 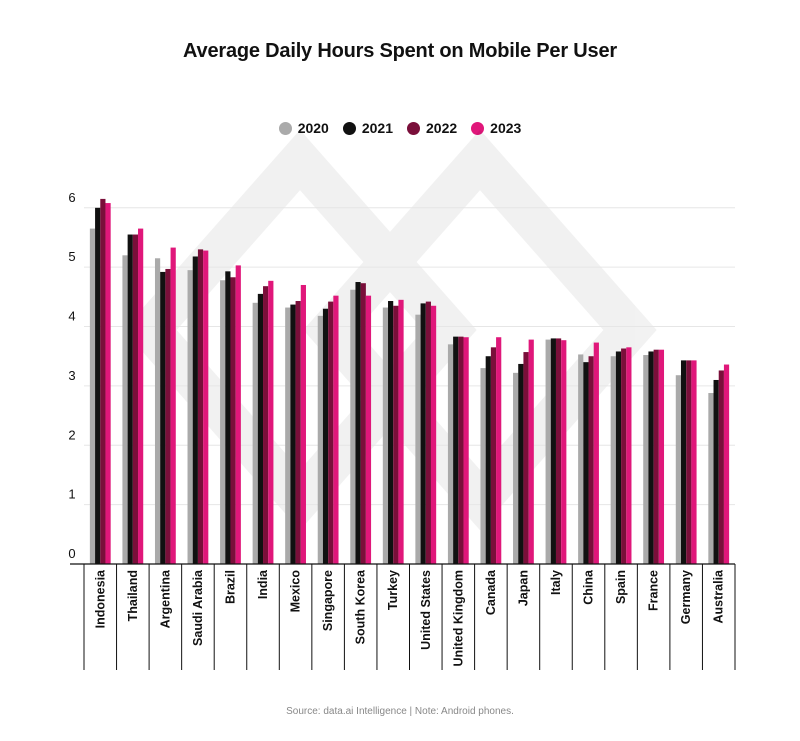 I want to click on x-tick-label: France, so click(x=654, y=590).